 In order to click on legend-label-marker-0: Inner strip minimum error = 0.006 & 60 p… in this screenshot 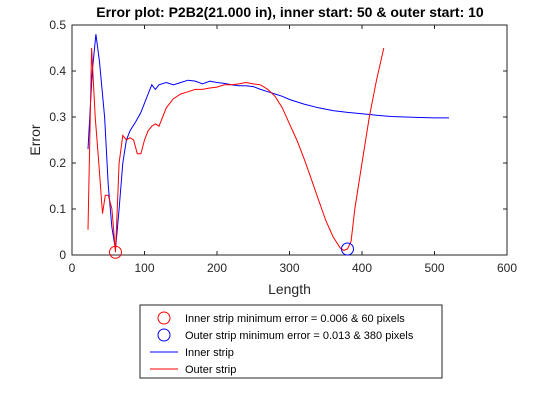, I will do `click(295, 319)`.